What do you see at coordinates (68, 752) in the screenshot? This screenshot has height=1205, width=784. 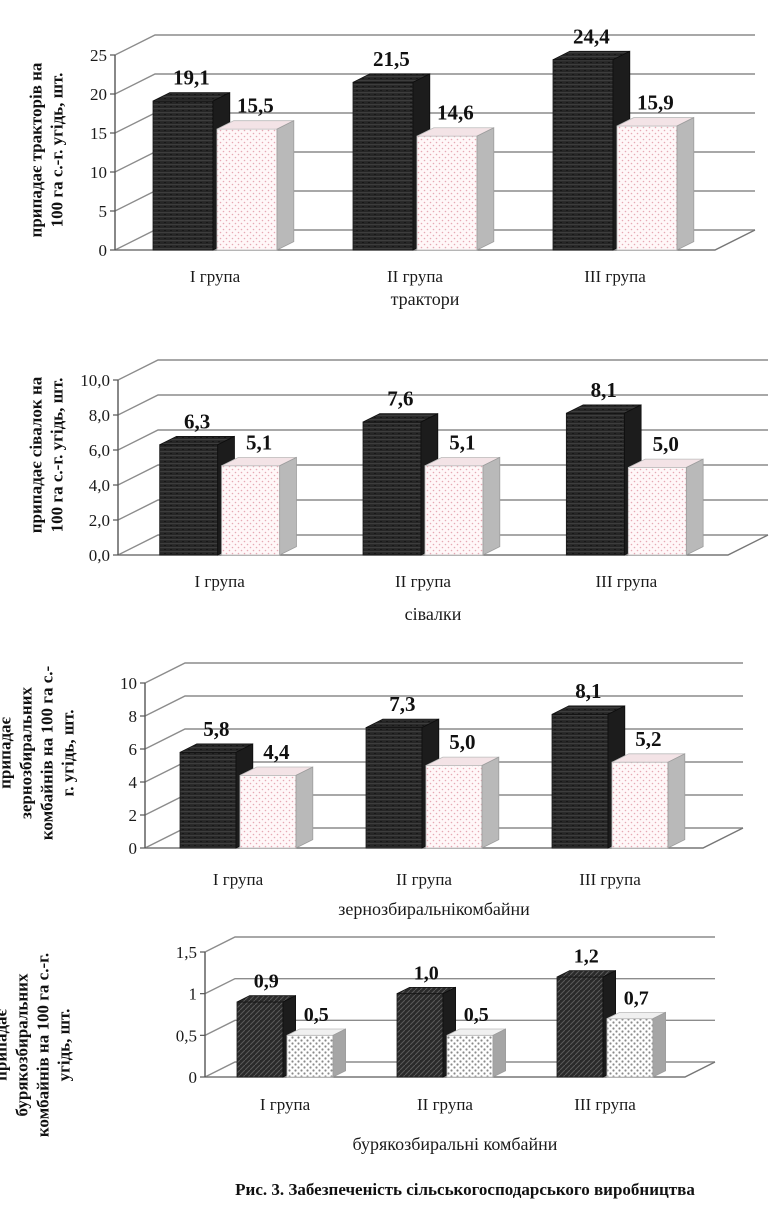 I see `y-axis-title-line: г. угідь, шт.` at bounding box center [68, 752].